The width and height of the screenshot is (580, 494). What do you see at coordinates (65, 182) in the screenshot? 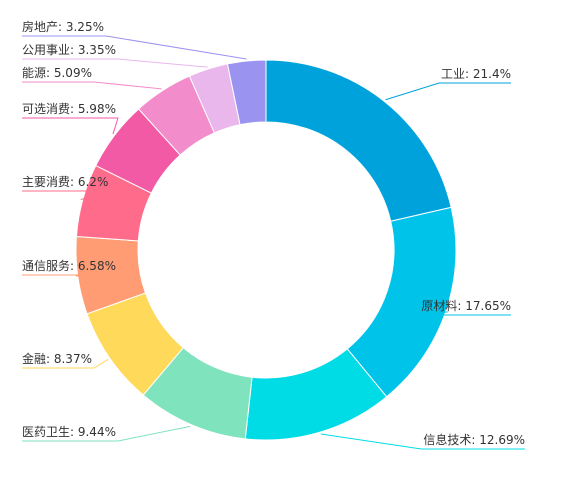
I see `slice-label-7: 主要消费: 6.2%` at bounding box center [65, 182].